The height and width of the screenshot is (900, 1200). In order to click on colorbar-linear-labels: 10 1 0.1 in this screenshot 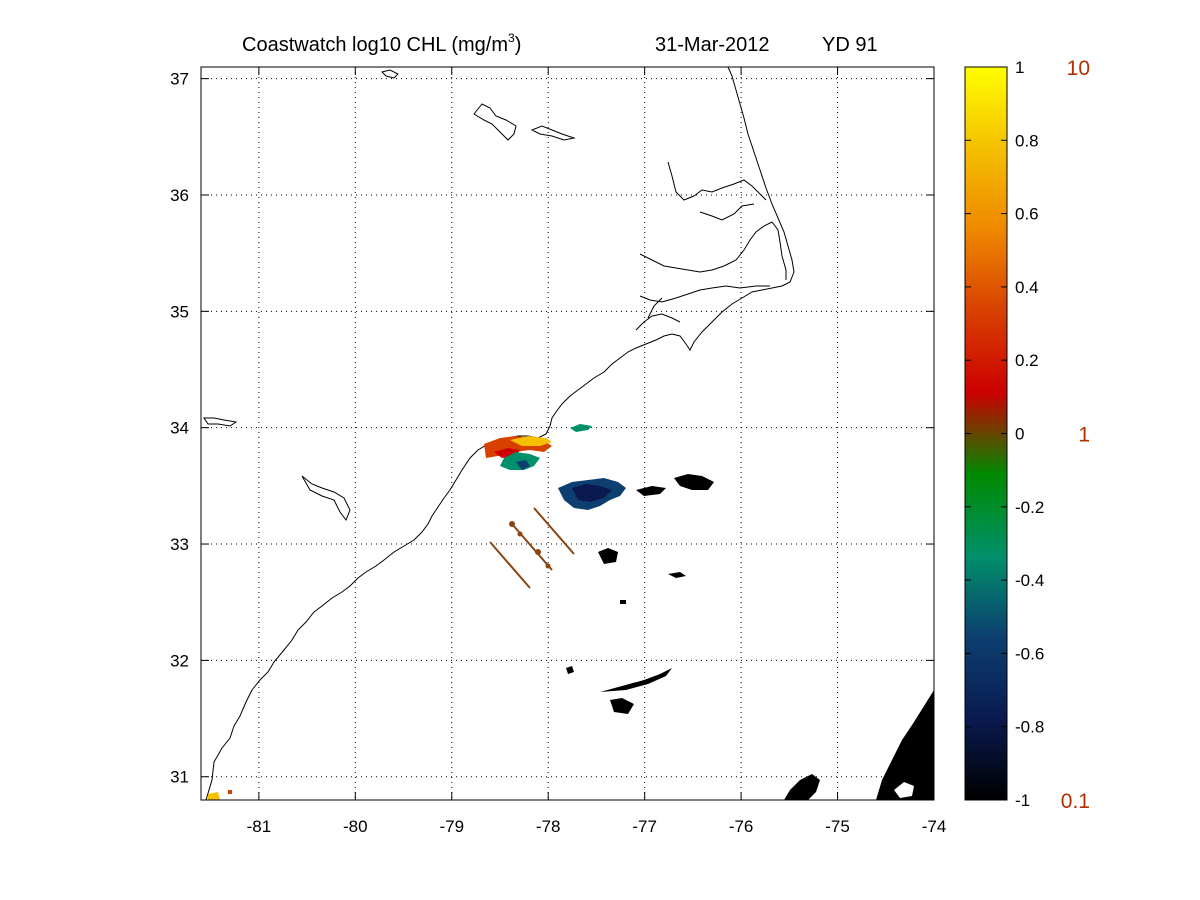, I will do `click(1075, 435)`.